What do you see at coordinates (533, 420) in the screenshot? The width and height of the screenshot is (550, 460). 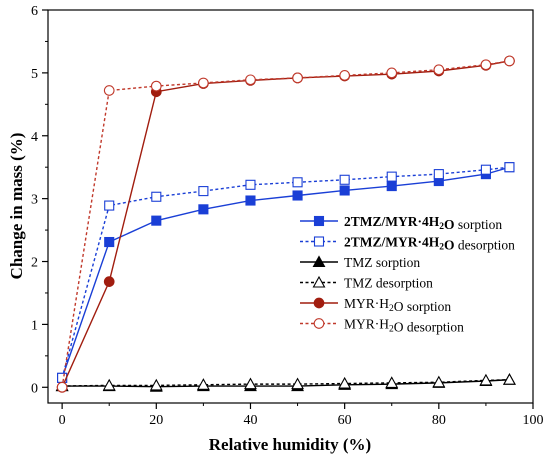 I see `x-tick-label: 100` at bounding box center [533, 420].